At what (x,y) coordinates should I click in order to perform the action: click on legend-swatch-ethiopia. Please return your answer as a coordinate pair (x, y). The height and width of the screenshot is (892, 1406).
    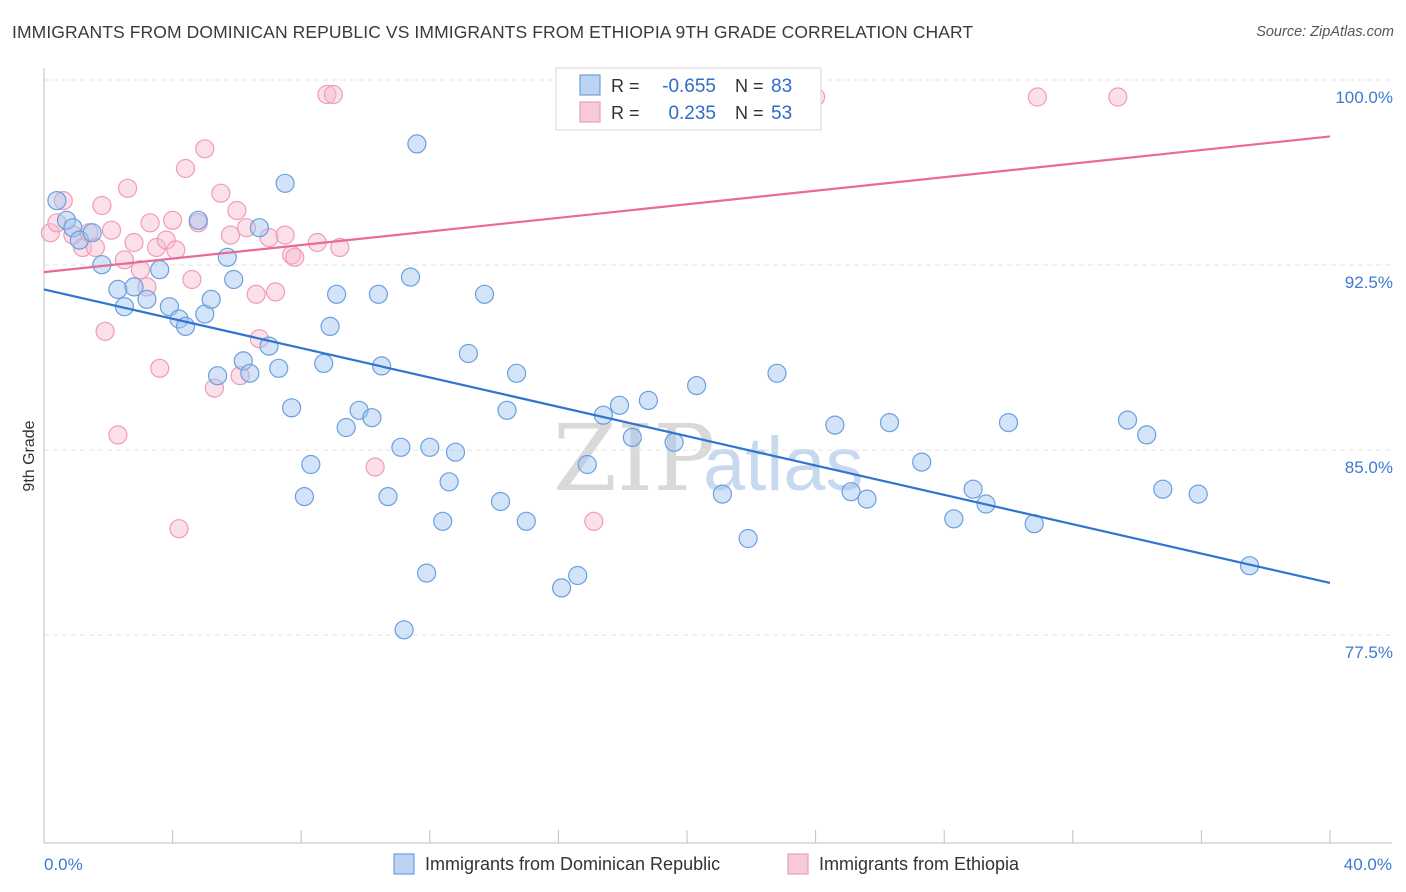
    Looking at the image, I should click on (798, 864).